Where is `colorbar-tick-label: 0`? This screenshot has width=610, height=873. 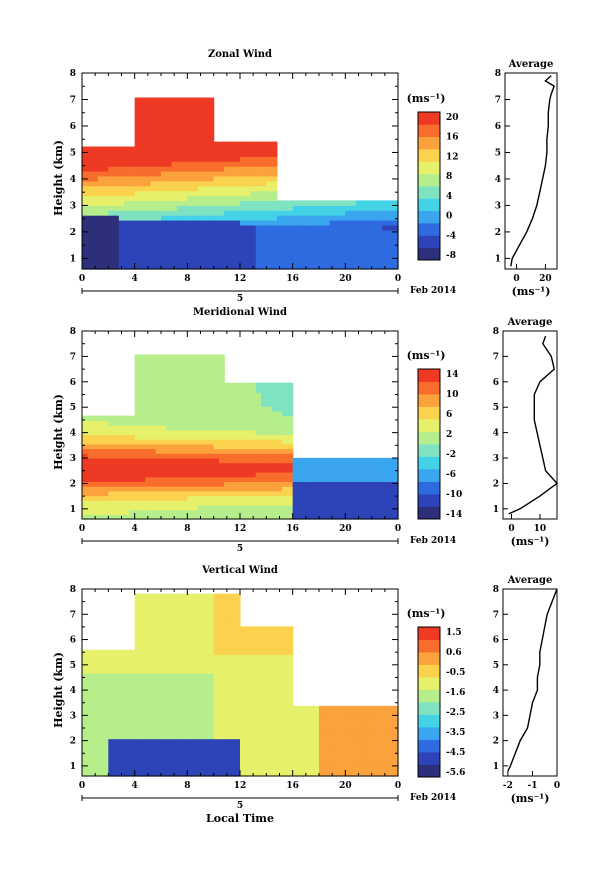 colorbar-tick-label: 0 is located at coordinates (449, 217).